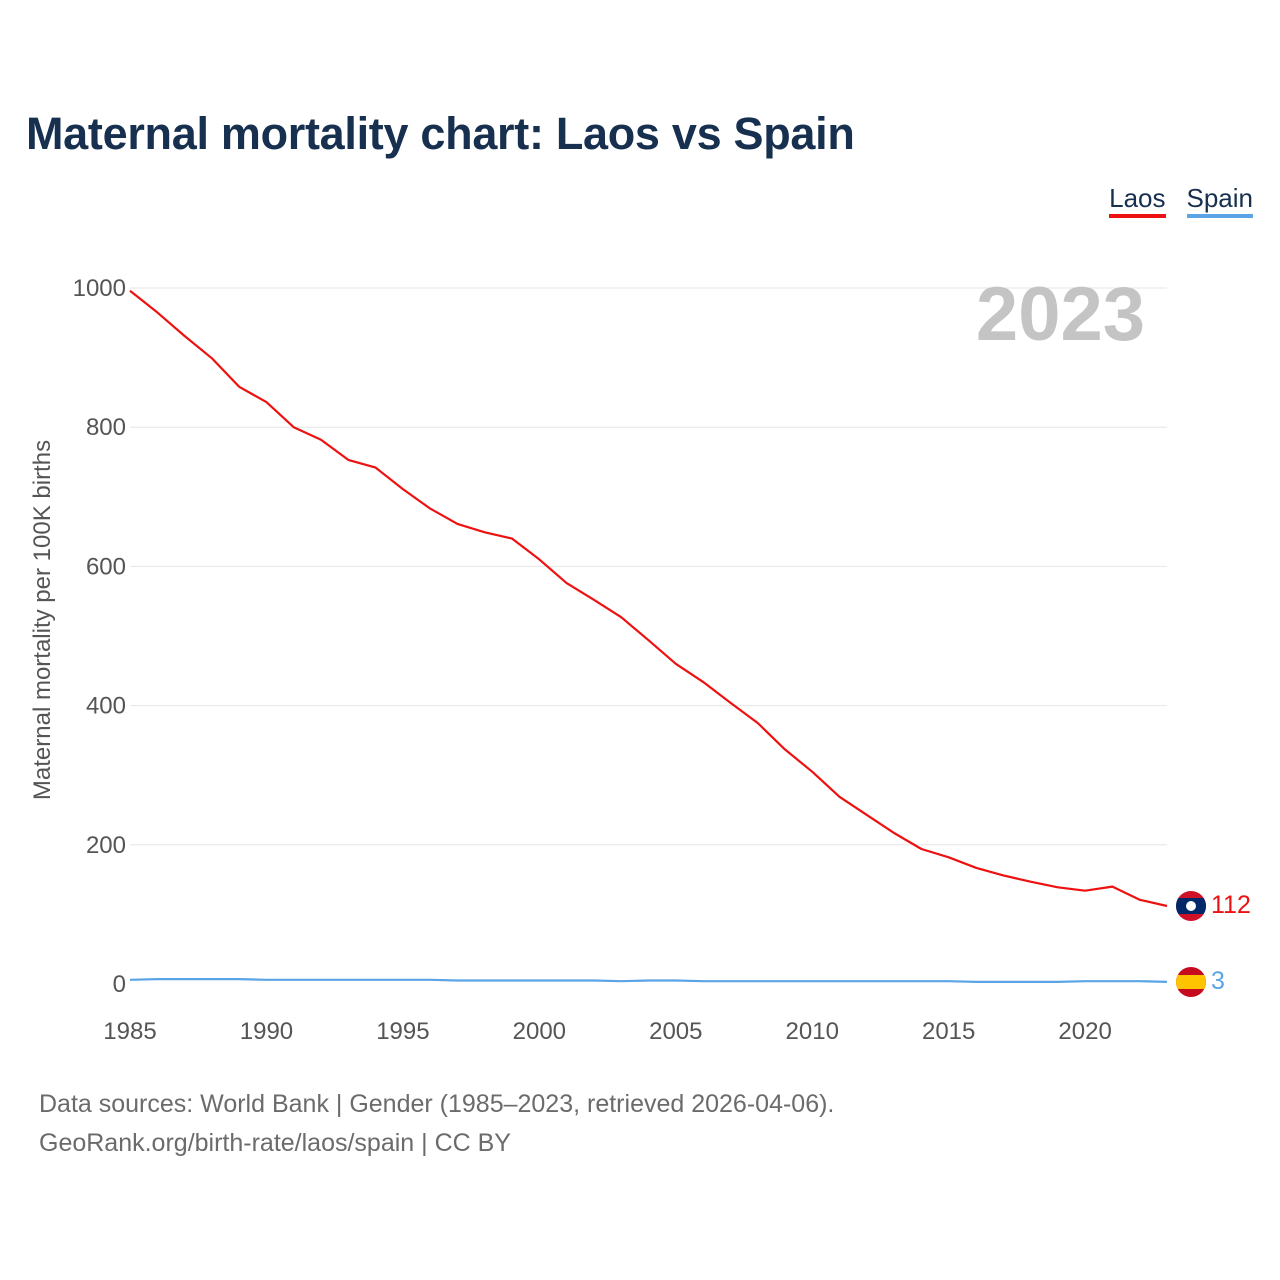  I want to click on y-tick-label-600: 600, so click(106, 566).